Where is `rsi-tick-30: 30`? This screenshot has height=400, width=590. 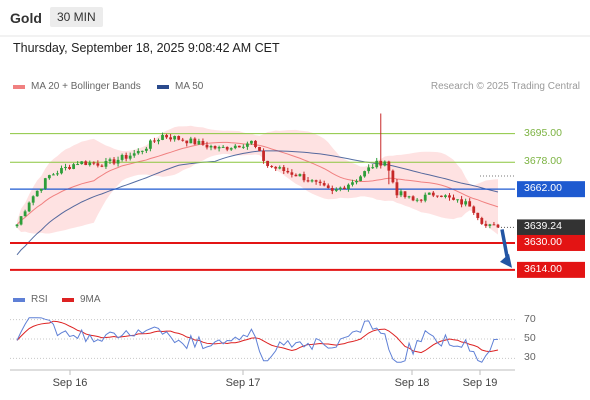
rsi-tick-30: 30 is located at coordinates (530, 357).